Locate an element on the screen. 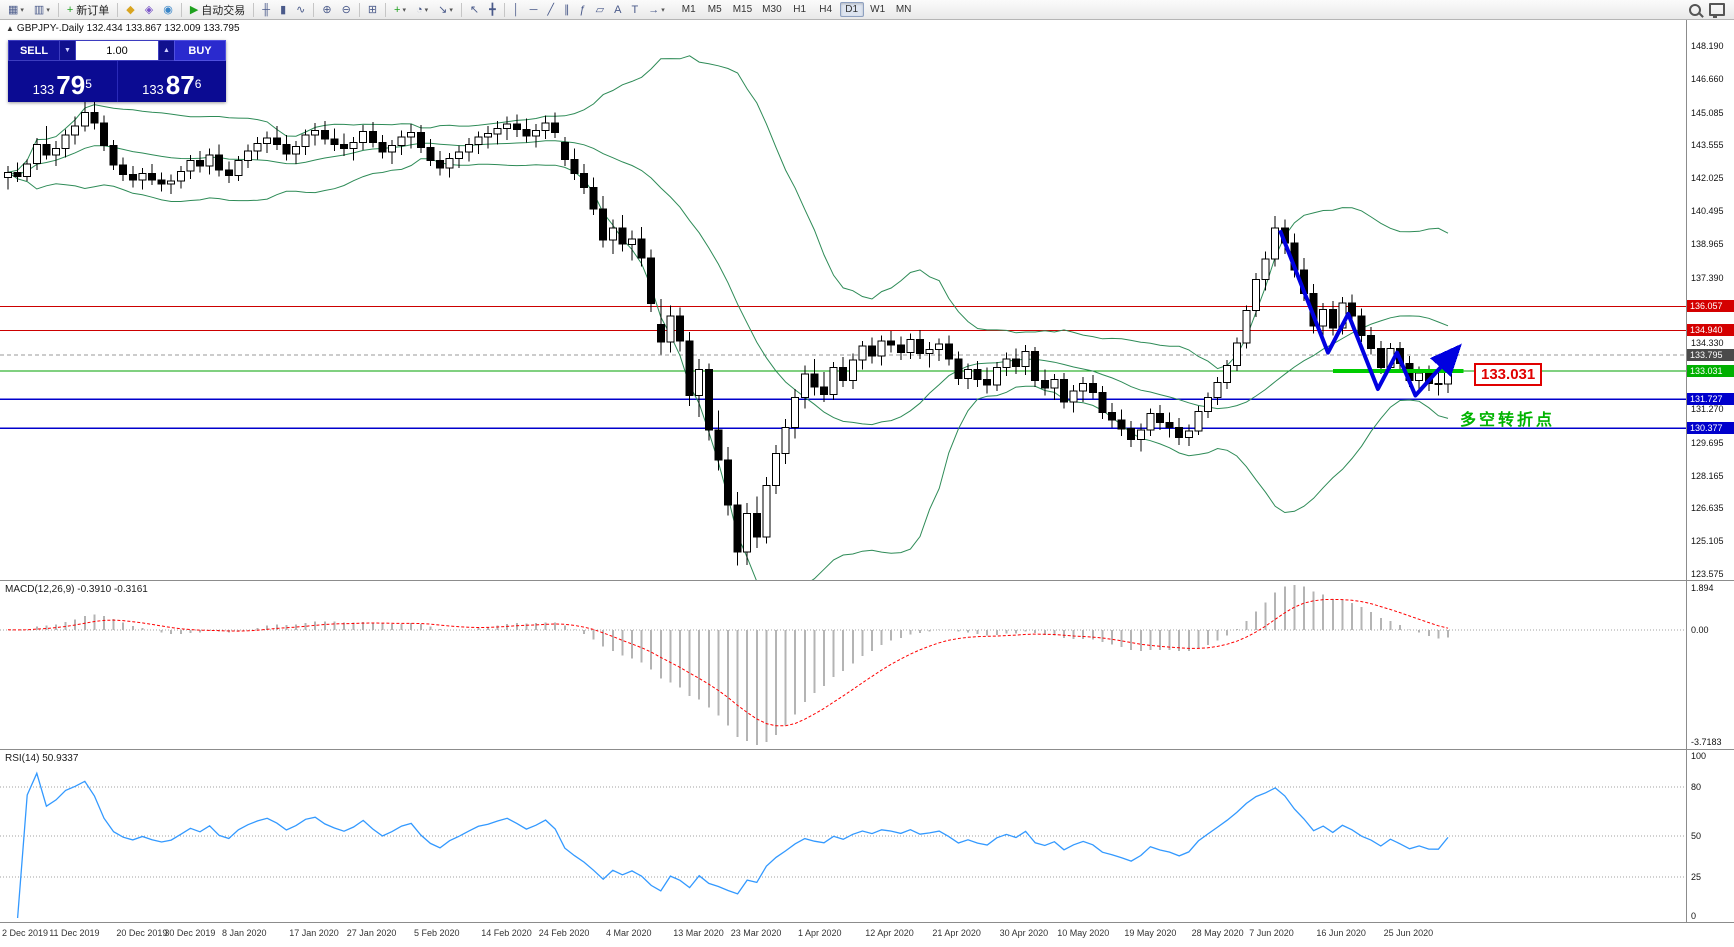 This screenshot has width=1734, height=947. fibonacci-button: ƒ is located at coordinates (583, 10).